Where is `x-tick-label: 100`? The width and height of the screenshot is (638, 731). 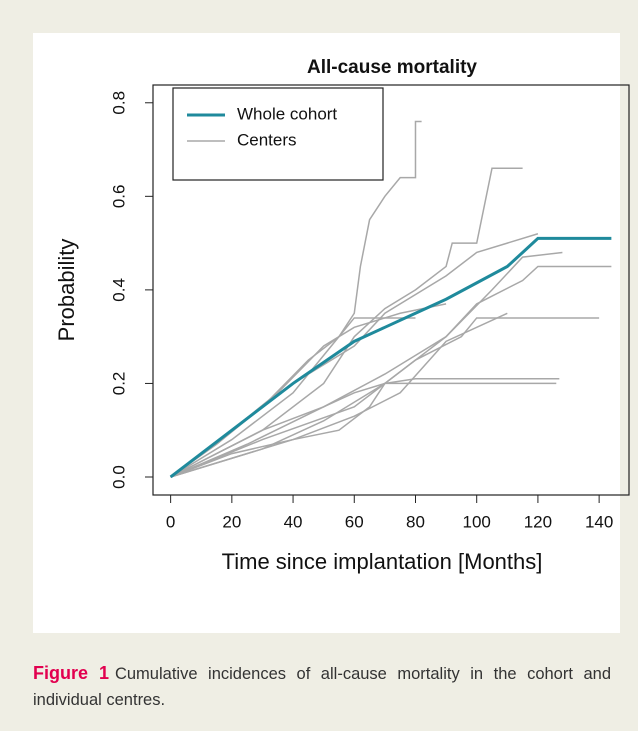 x-tick-label: 100 is located at coordinates (477, 521).